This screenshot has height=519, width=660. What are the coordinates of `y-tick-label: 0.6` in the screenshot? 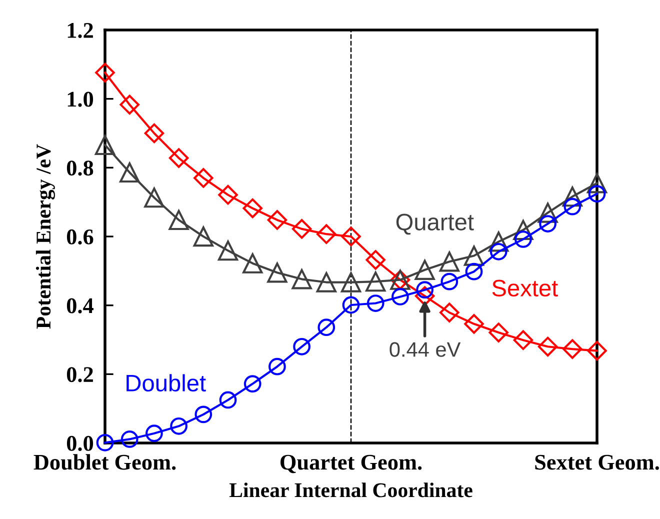 It's located at (80, 237).